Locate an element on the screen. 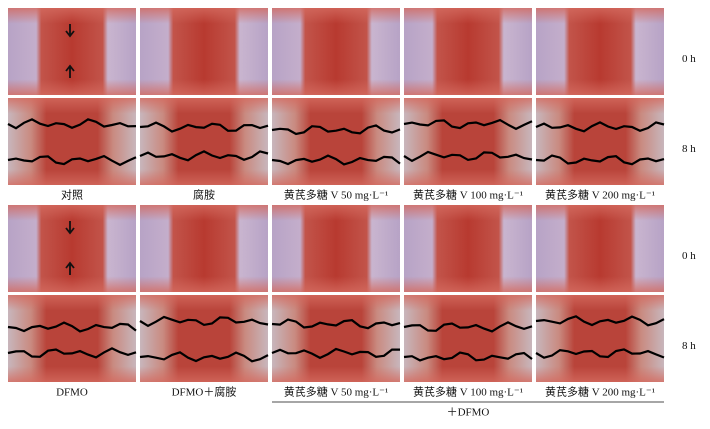 The height and width of the screenshot is (429, 710). column-label: DFMO＋腐胺 is located at coordinates (204, 392).